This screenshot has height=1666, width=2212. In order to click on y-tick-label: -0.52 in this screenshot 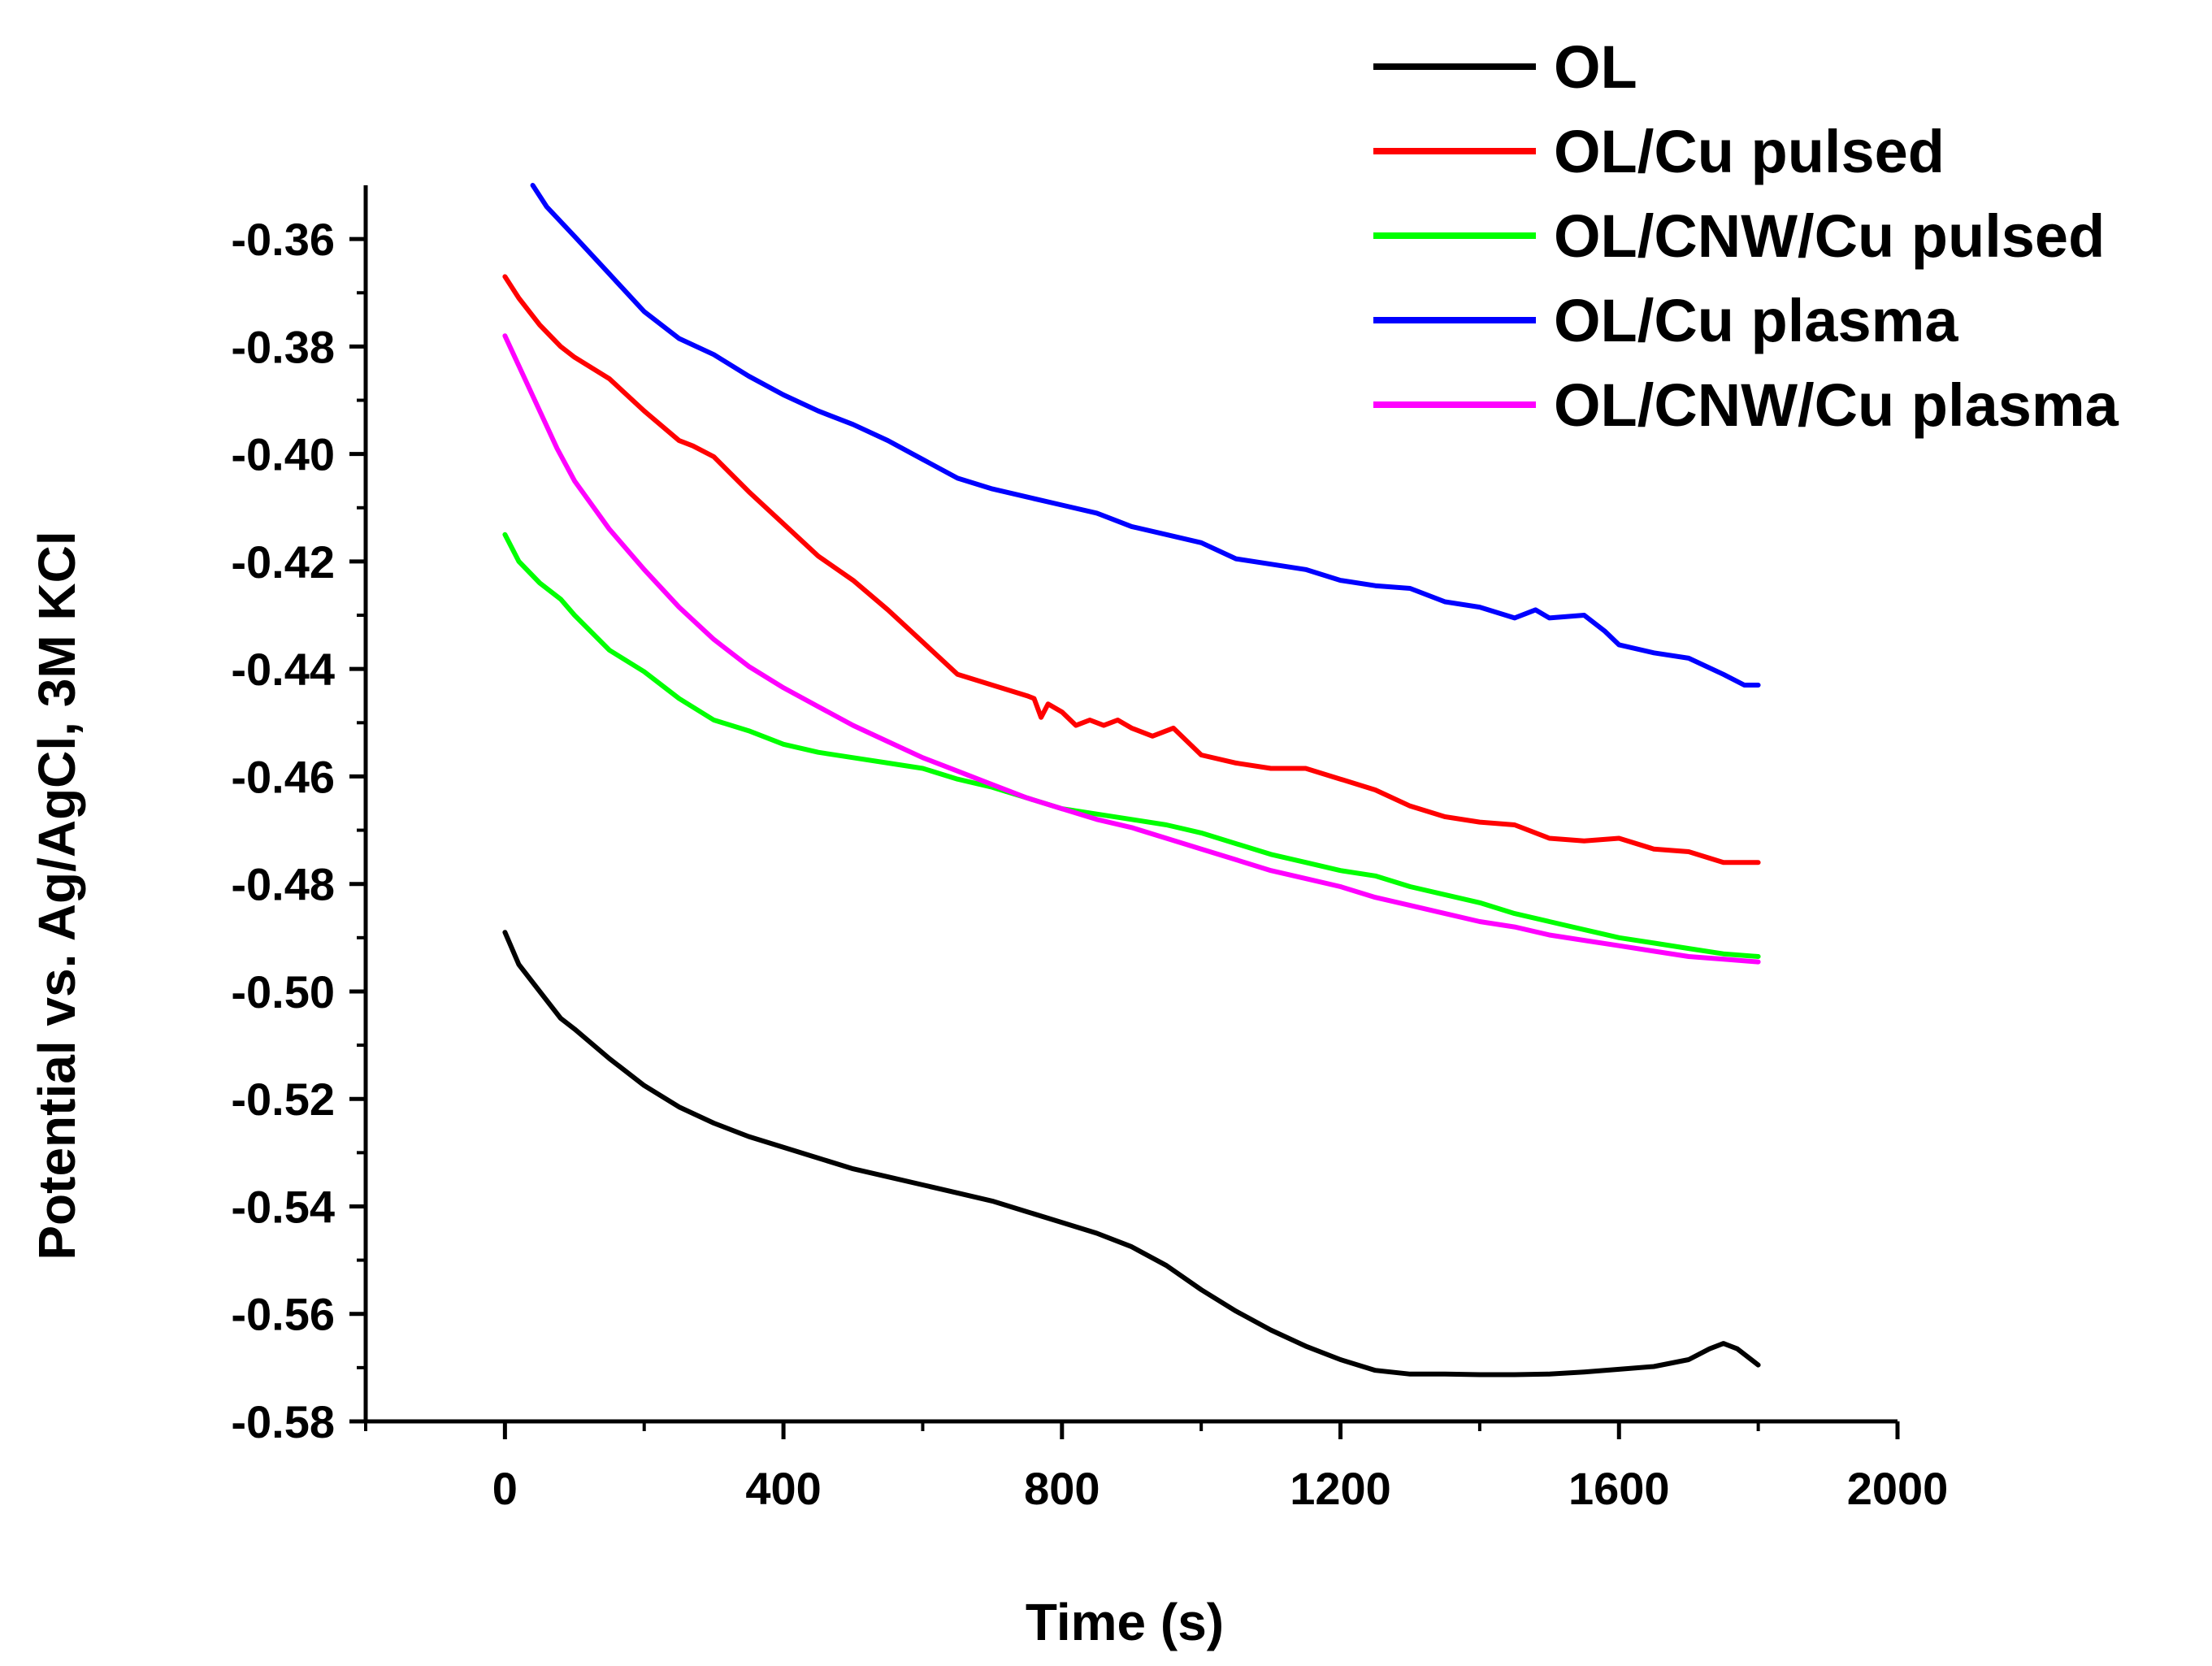, I will do `click(283, 1099)`.